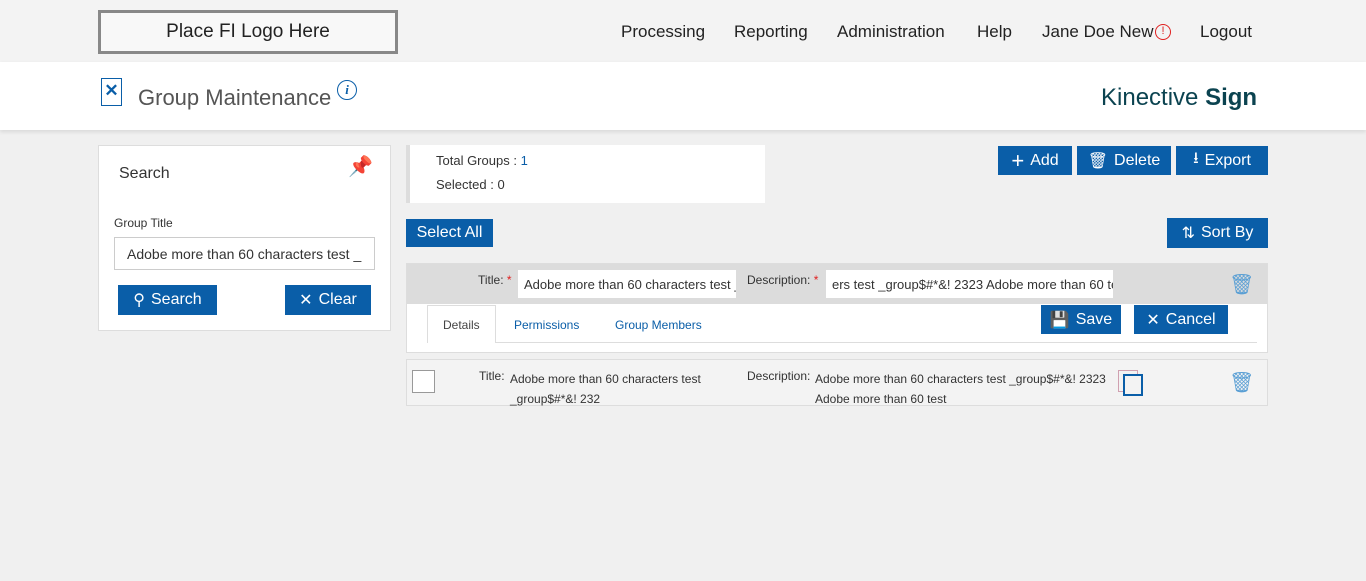 This screenshot has width=1366, height=581. What do you see at coordinates (524, 160) in the screenshot?
I see `total-groups-value: 1` at bounding box center [524, 160].